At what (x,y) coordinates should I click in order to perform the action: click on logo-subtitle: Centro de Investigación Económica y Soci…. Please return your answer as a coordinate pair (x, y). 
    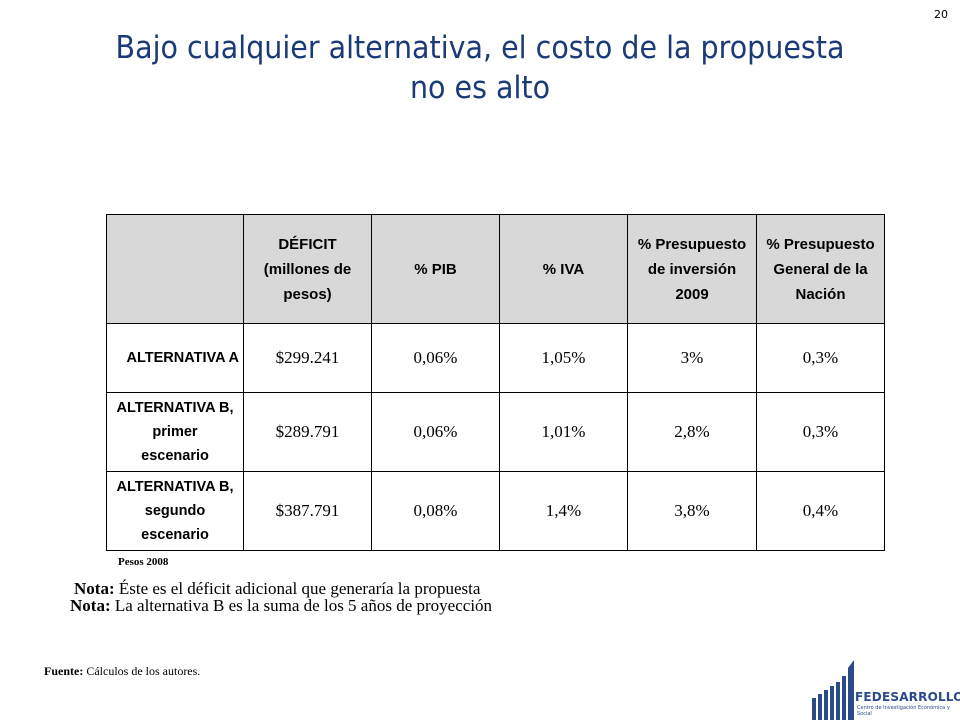
    Looking at the image, I should click on (903, 711).